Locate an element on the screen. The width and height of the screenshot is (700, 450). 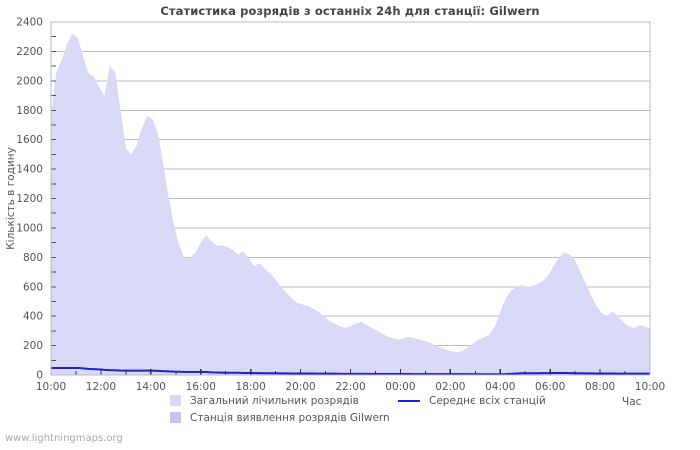
svg-text: 00:00 is located at coordinates (400, 386).